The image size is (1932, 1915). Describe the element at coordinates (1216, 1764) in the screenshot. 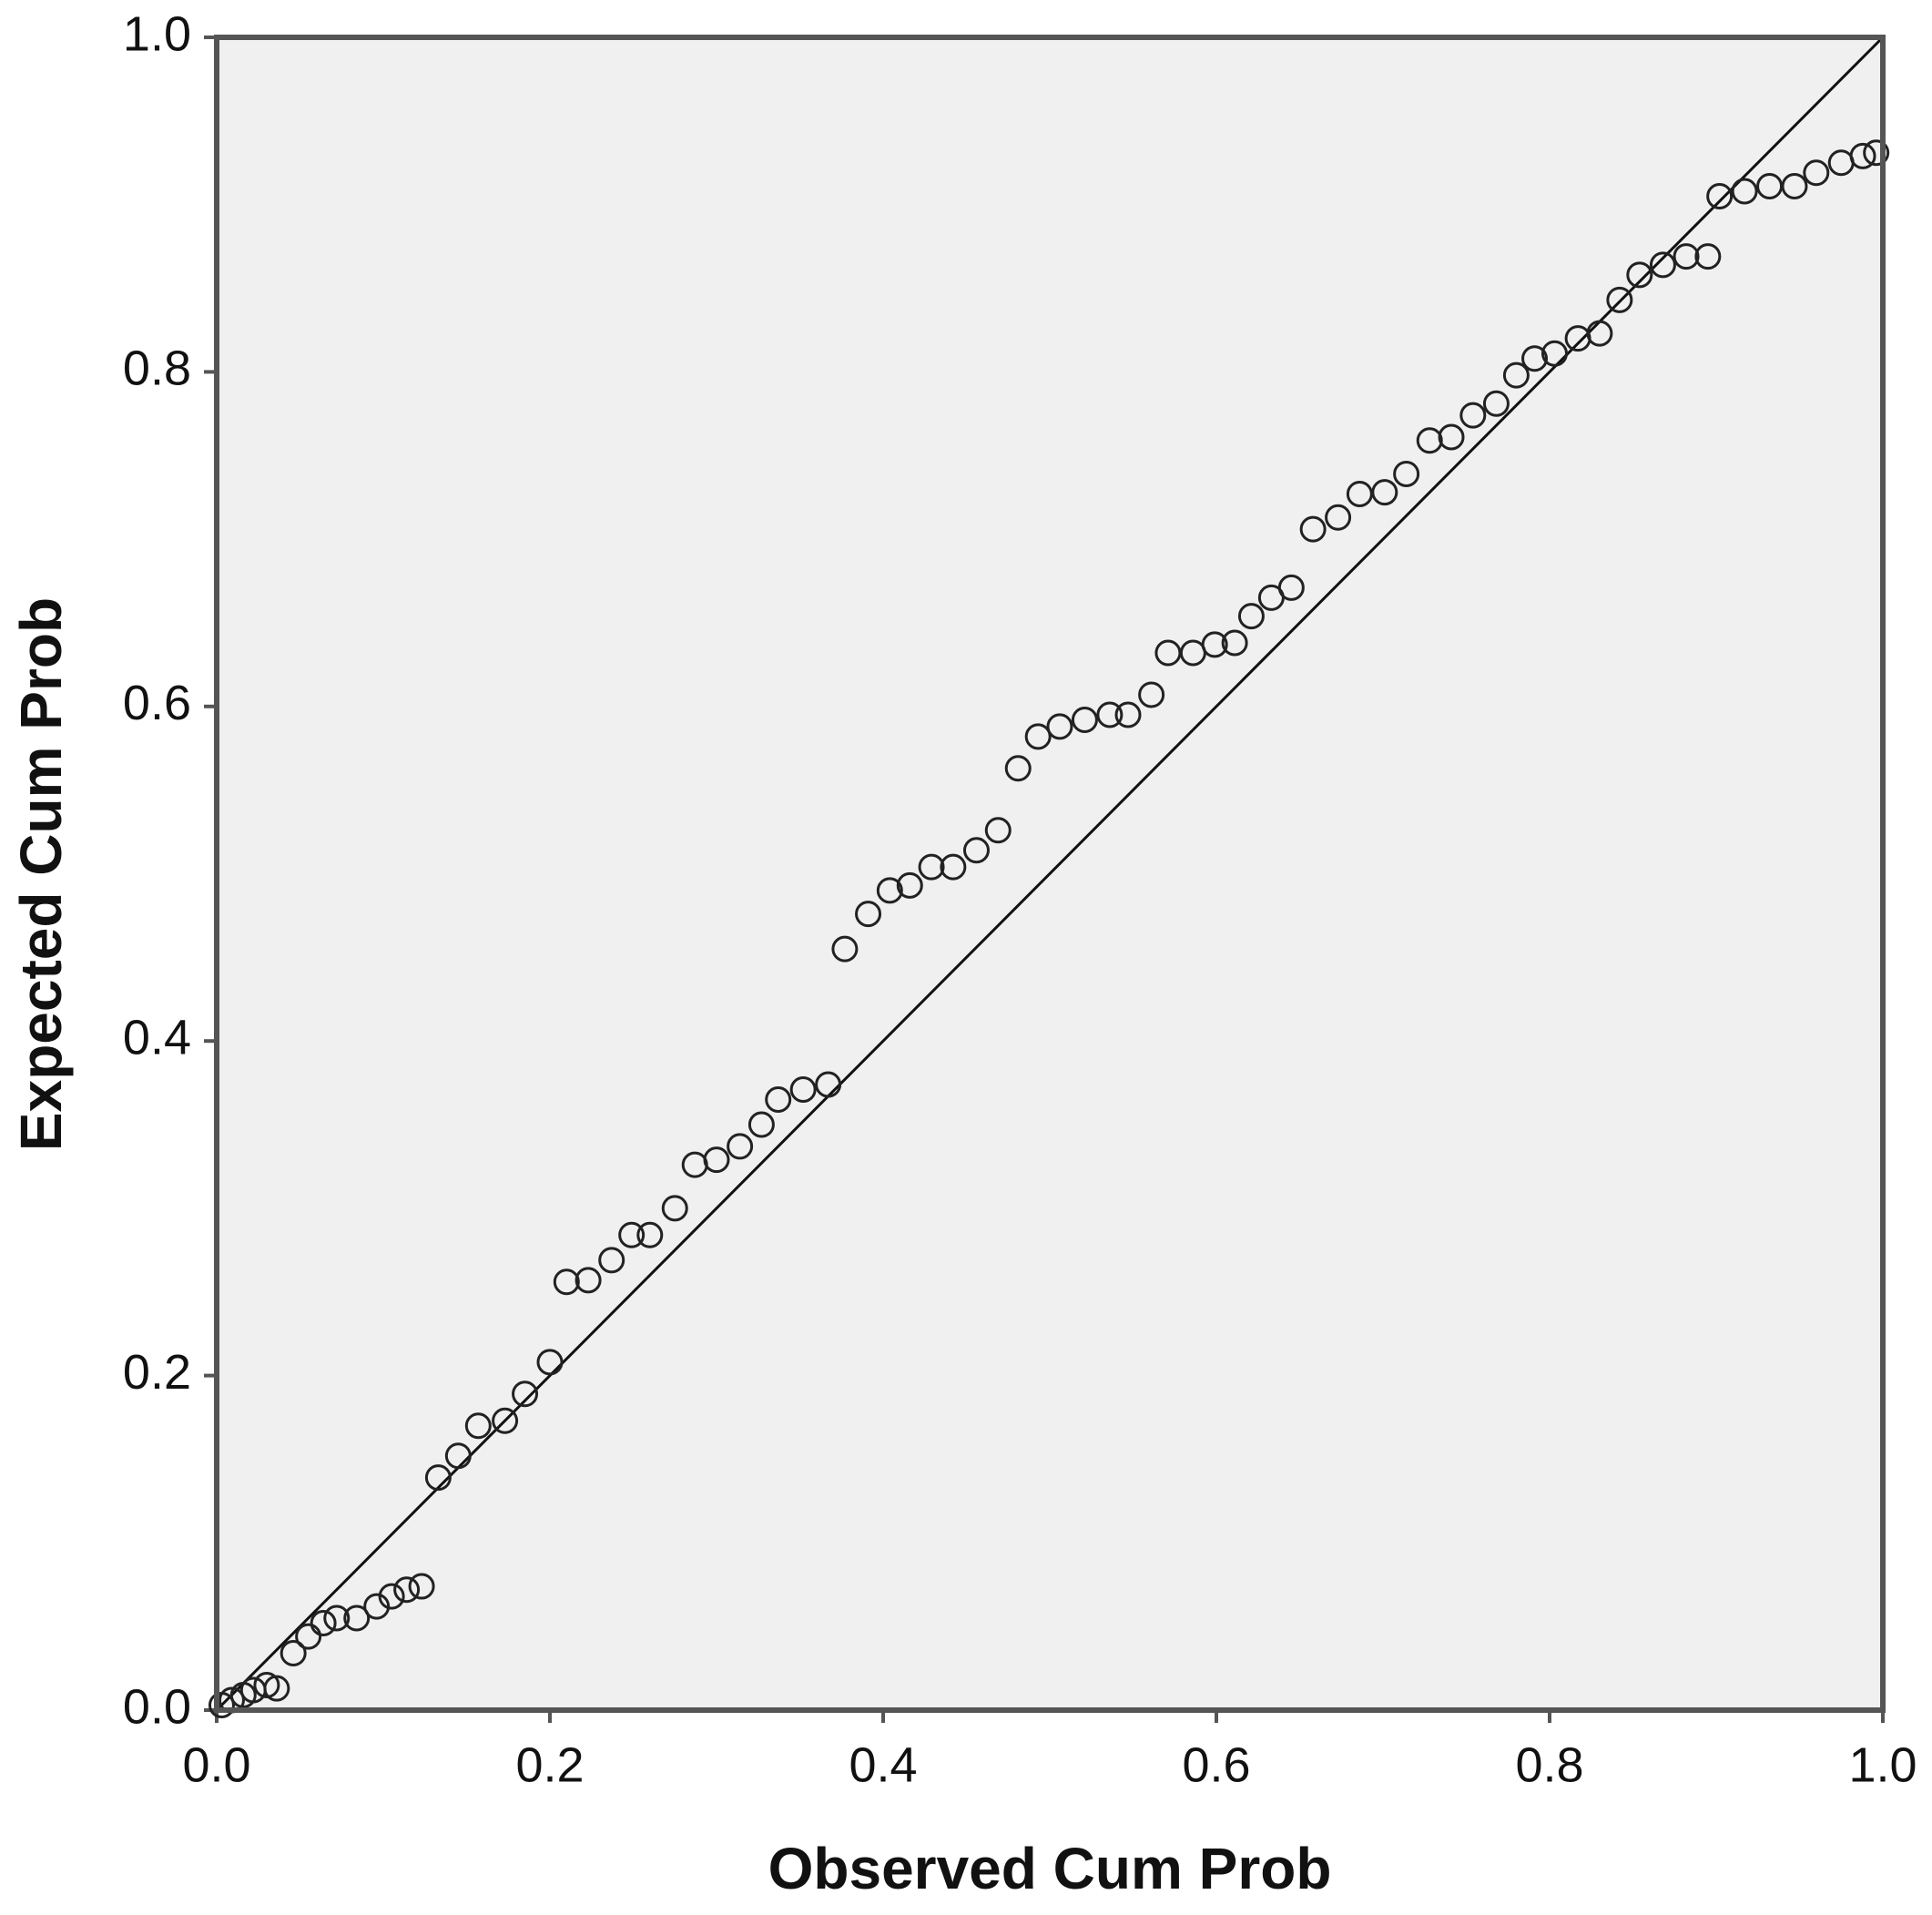

I see `x-tick-label: 0.6` at that location.